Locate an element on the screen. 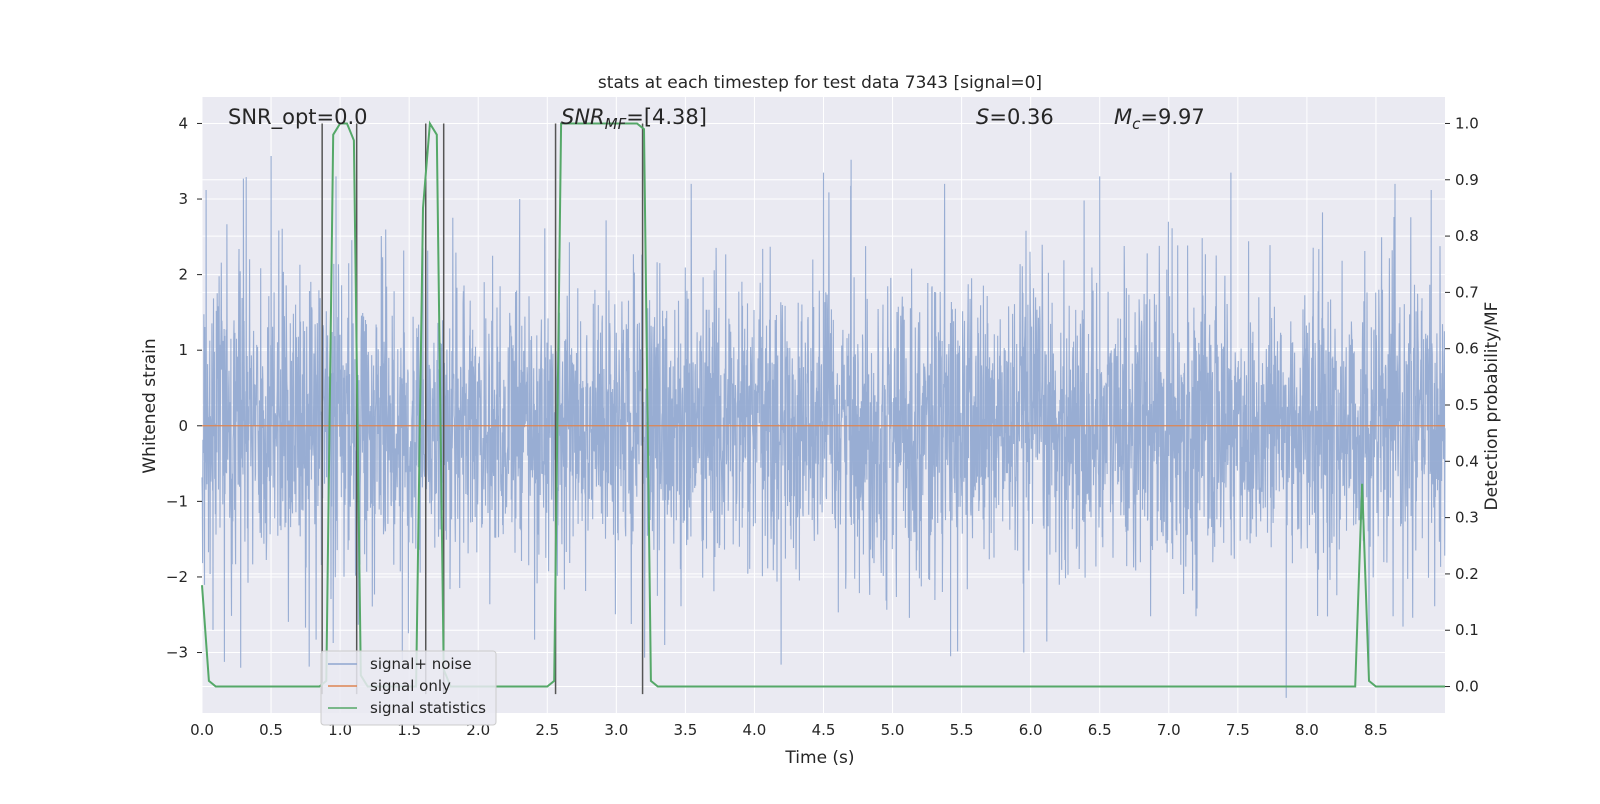 This screenshot has height=804, width=1600. annotation-snr-opt: SNR_opt=0.0 is located at coordinates (298, 117).